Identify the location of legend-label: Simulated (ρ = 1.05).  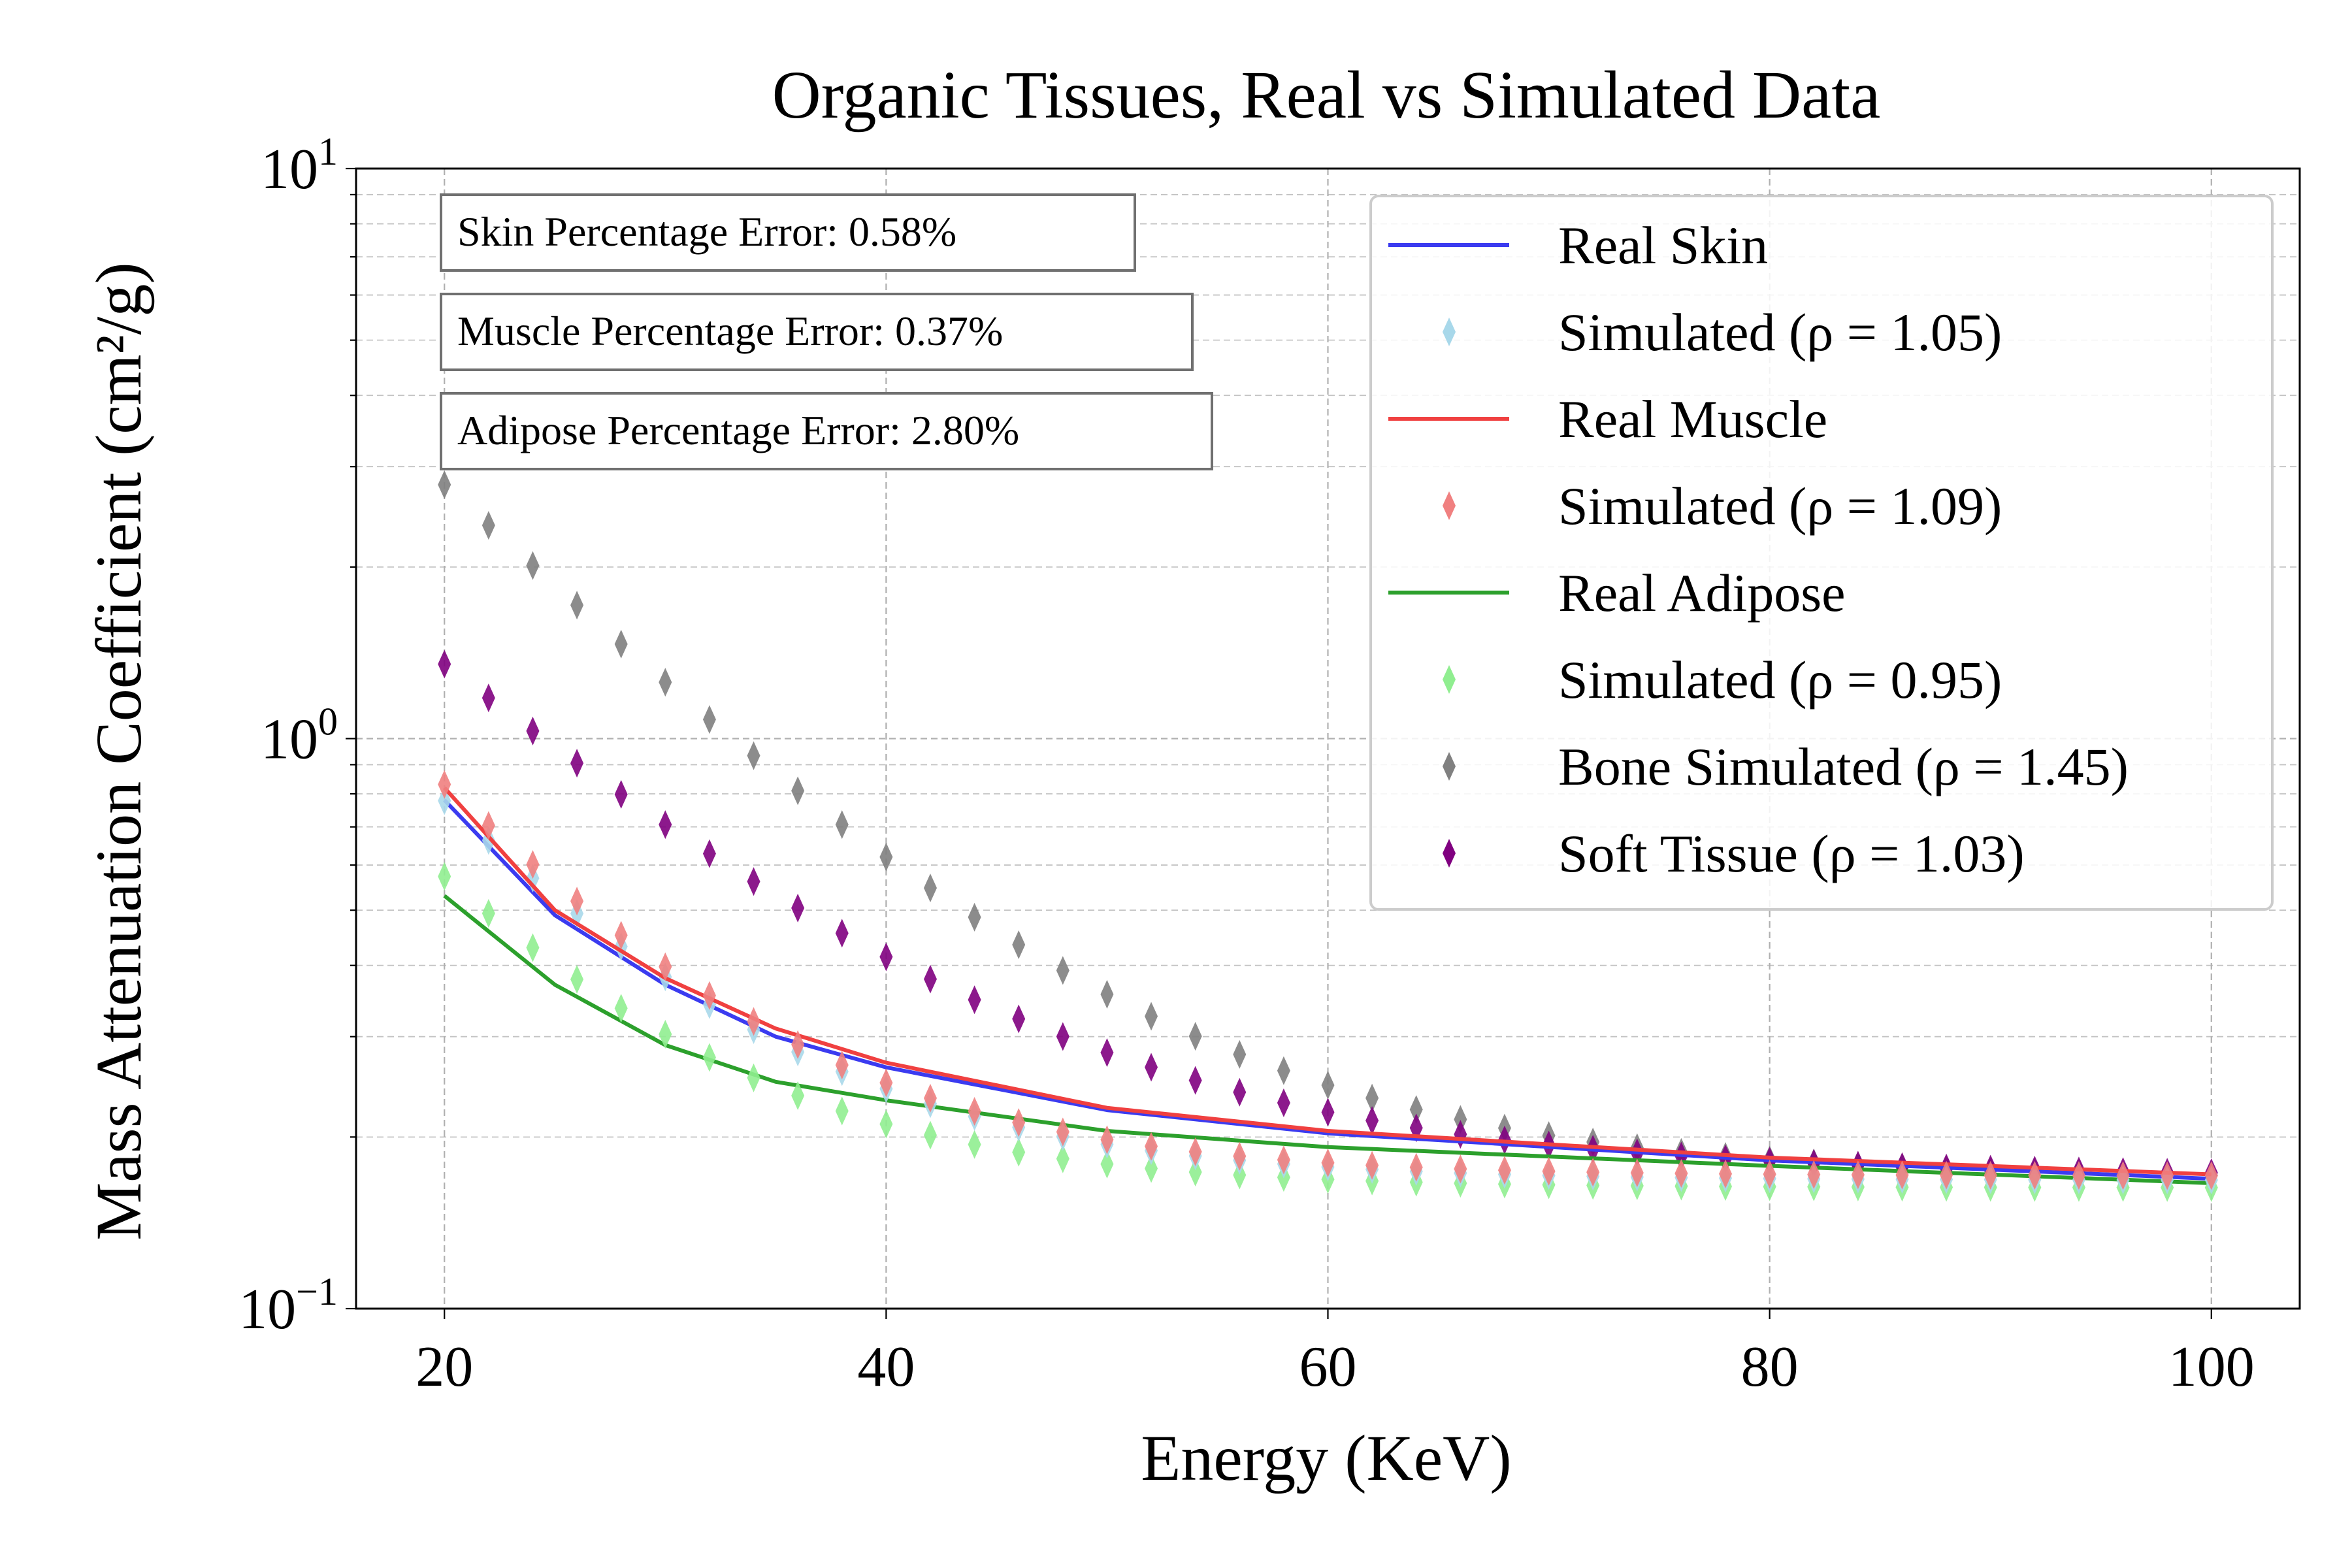
(1780, 332).